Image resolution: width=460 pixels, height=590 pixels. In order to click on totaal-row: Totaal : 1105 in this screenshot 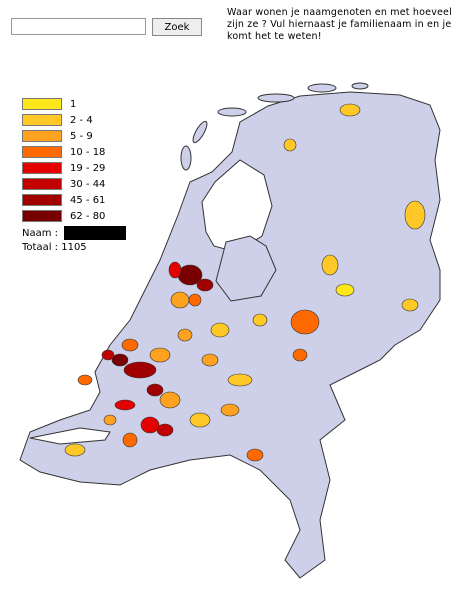, I will do `click(54, 247)`.